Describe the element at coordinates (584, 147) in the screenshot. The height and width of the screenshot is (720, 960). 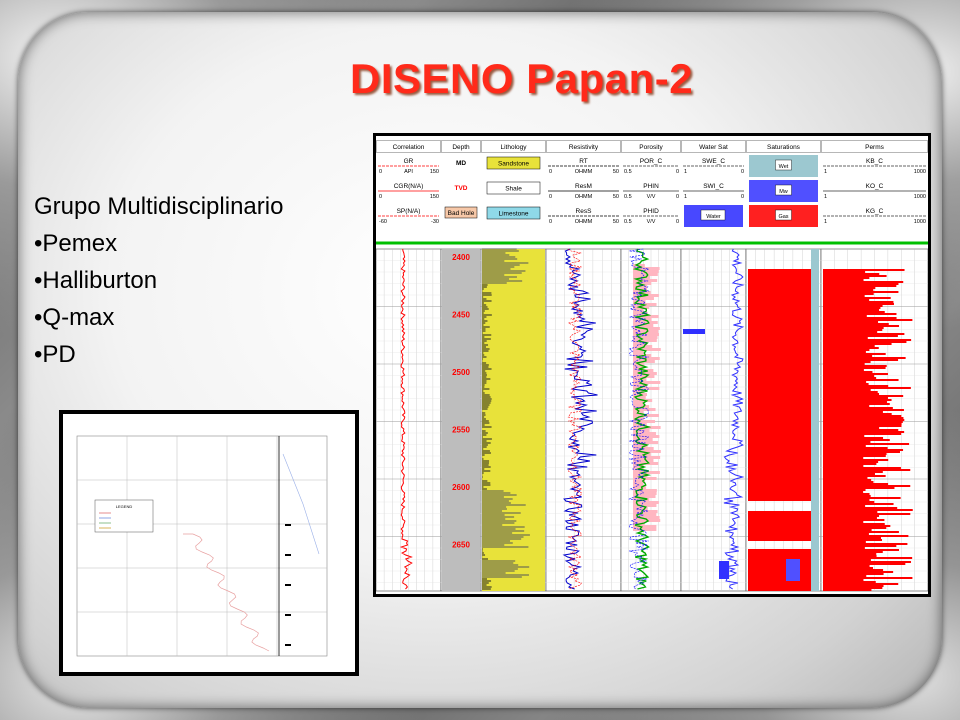
I see `log-column-title: Resistivity` at that location.